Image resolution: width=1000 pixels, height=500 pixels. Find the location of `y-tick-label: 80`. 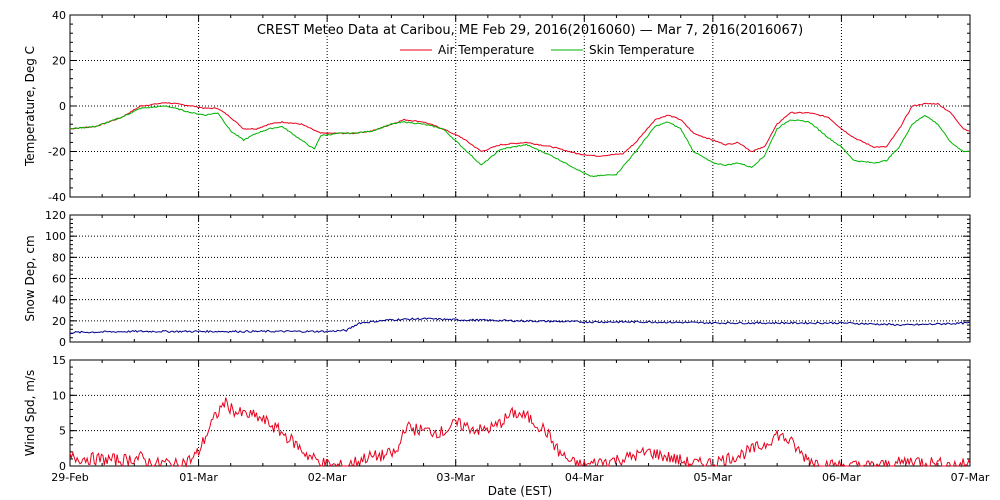

y-tick-label: 80 is located at coordinates (59, 257).